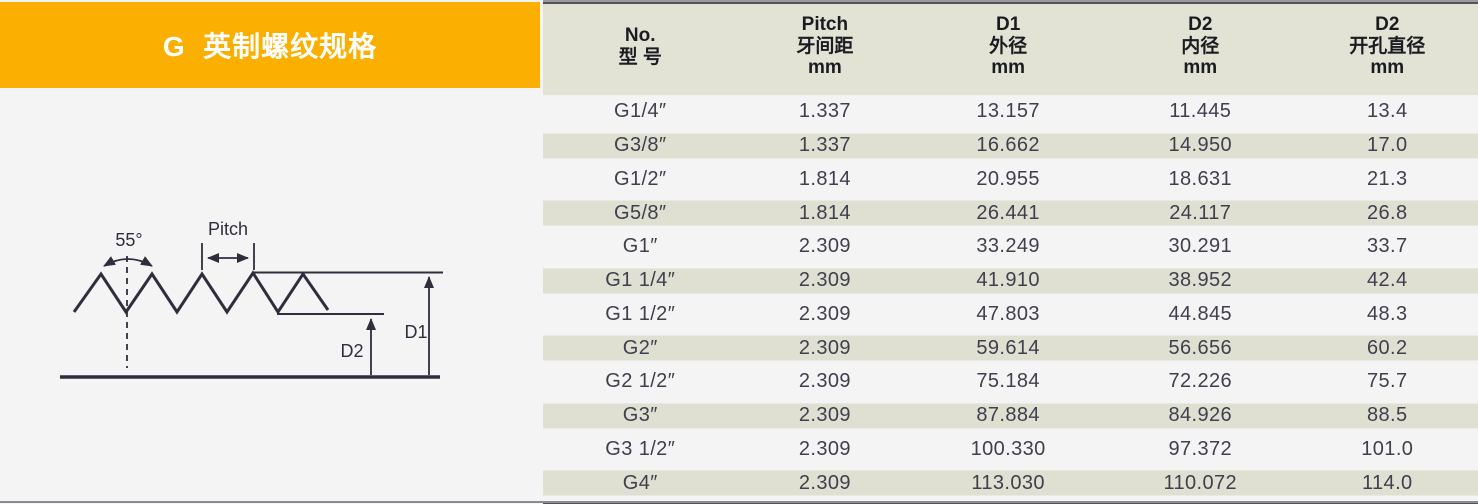 The width and height of the screenshot is (1478, 504). What do you see at coordinates (1387, 46) in the screenshot?
I see `column-header-name: 开孔直径` at bounding box center [1387, 46].